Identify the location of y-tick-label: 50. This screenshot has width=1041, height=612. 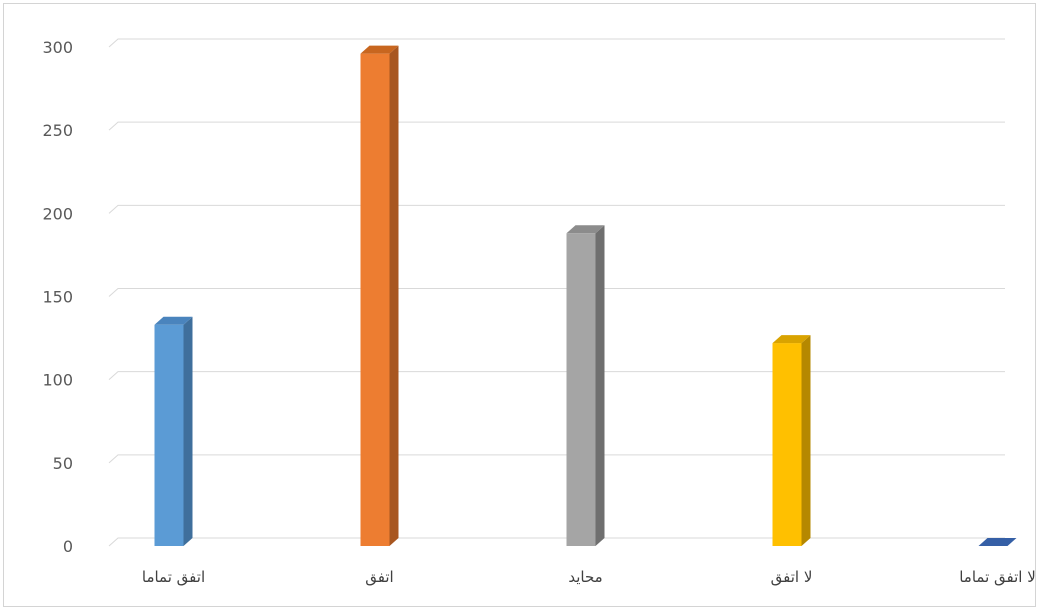
(63, 463).